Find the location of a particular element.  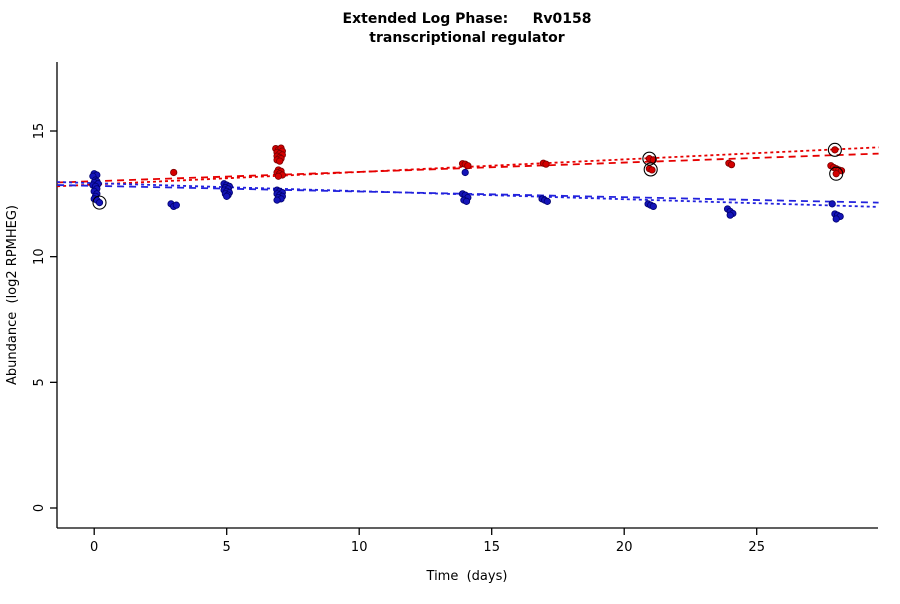

x-tick-label: 15 is located at coordinates (491, 547).